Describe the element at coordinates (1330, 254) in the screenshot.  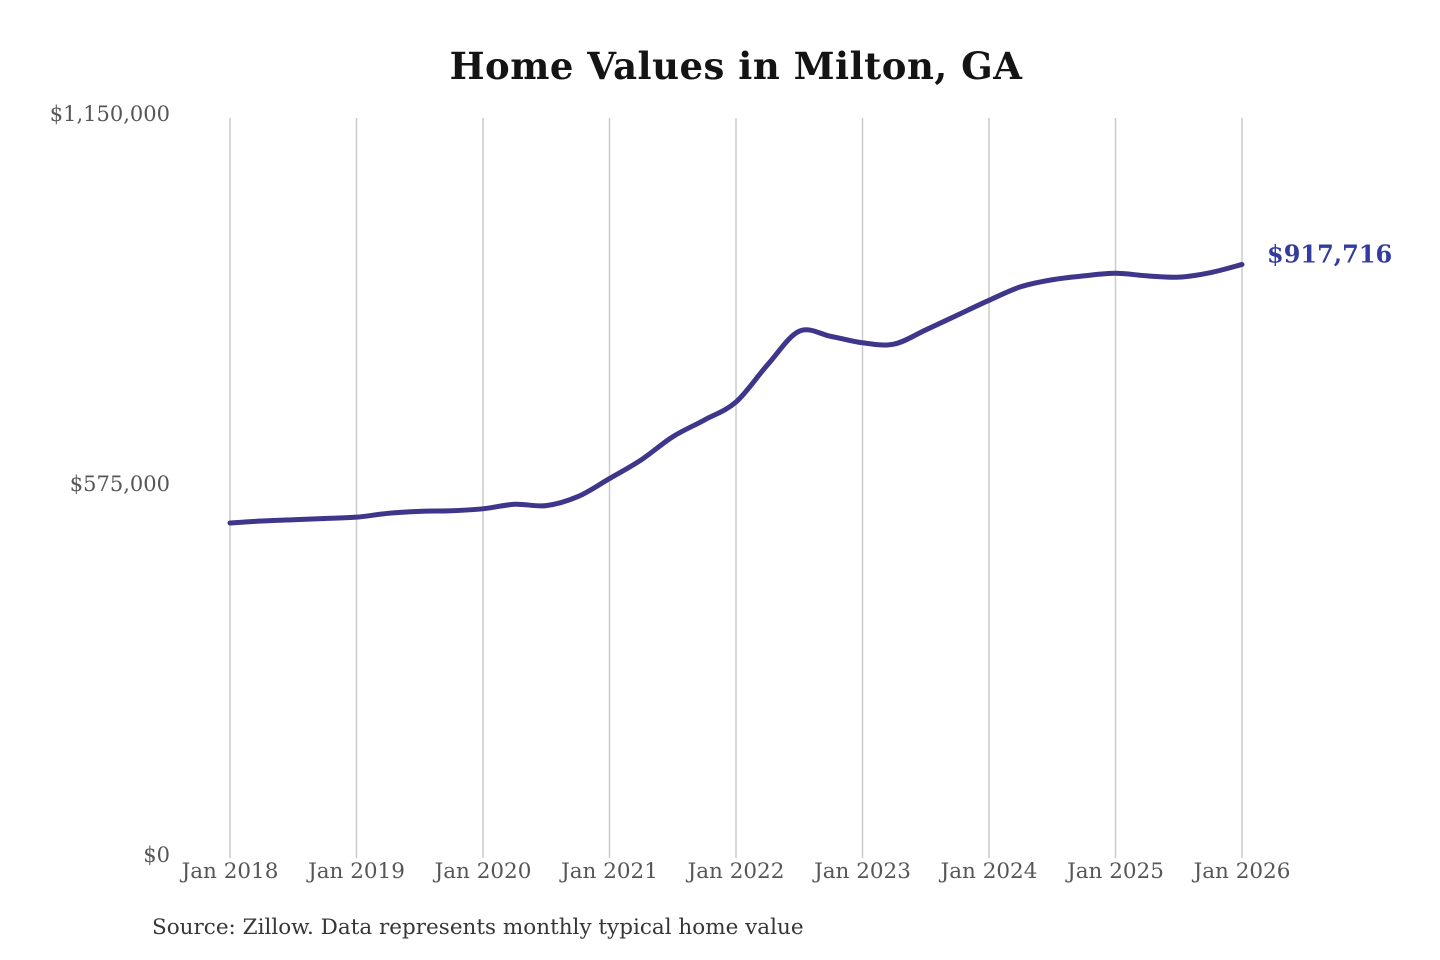
I see `latest-value-label: $917,716` at that location.